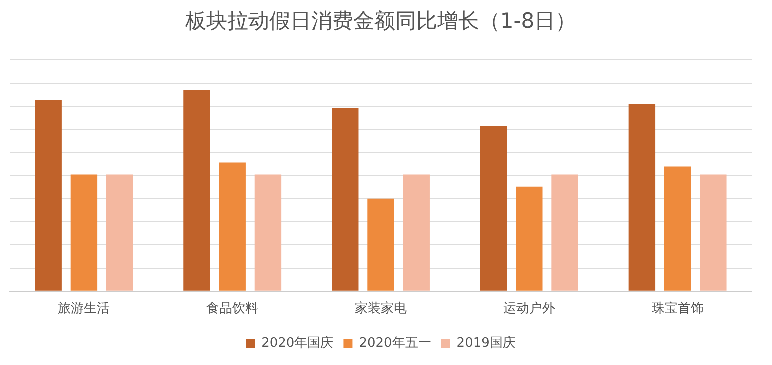  I want to click on x-tick-label: 旅游生活, so click(84, 309).